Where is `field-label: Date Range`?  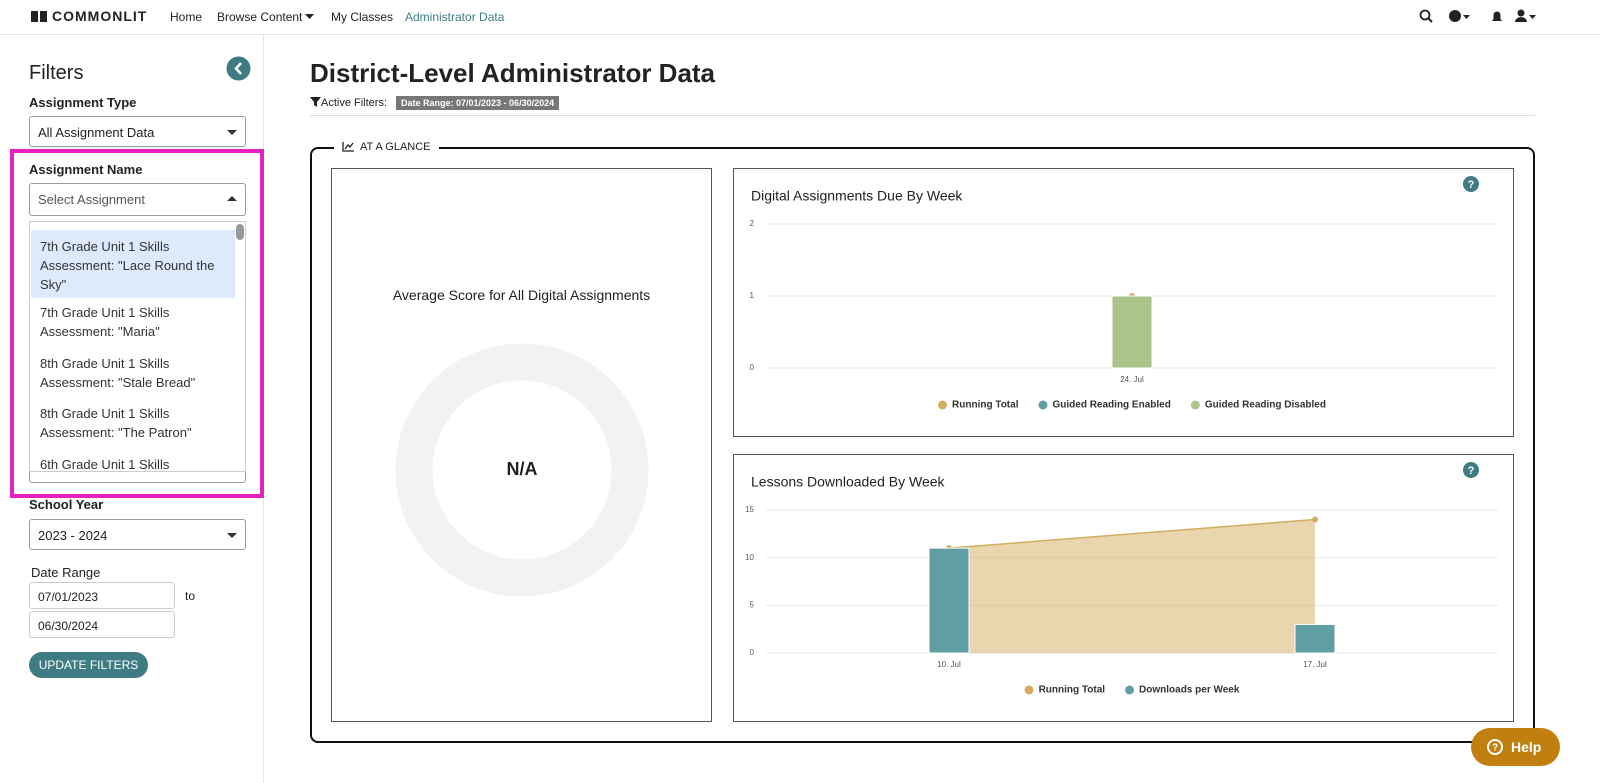 field-label: Date Range is located at coordinates (66, 572).